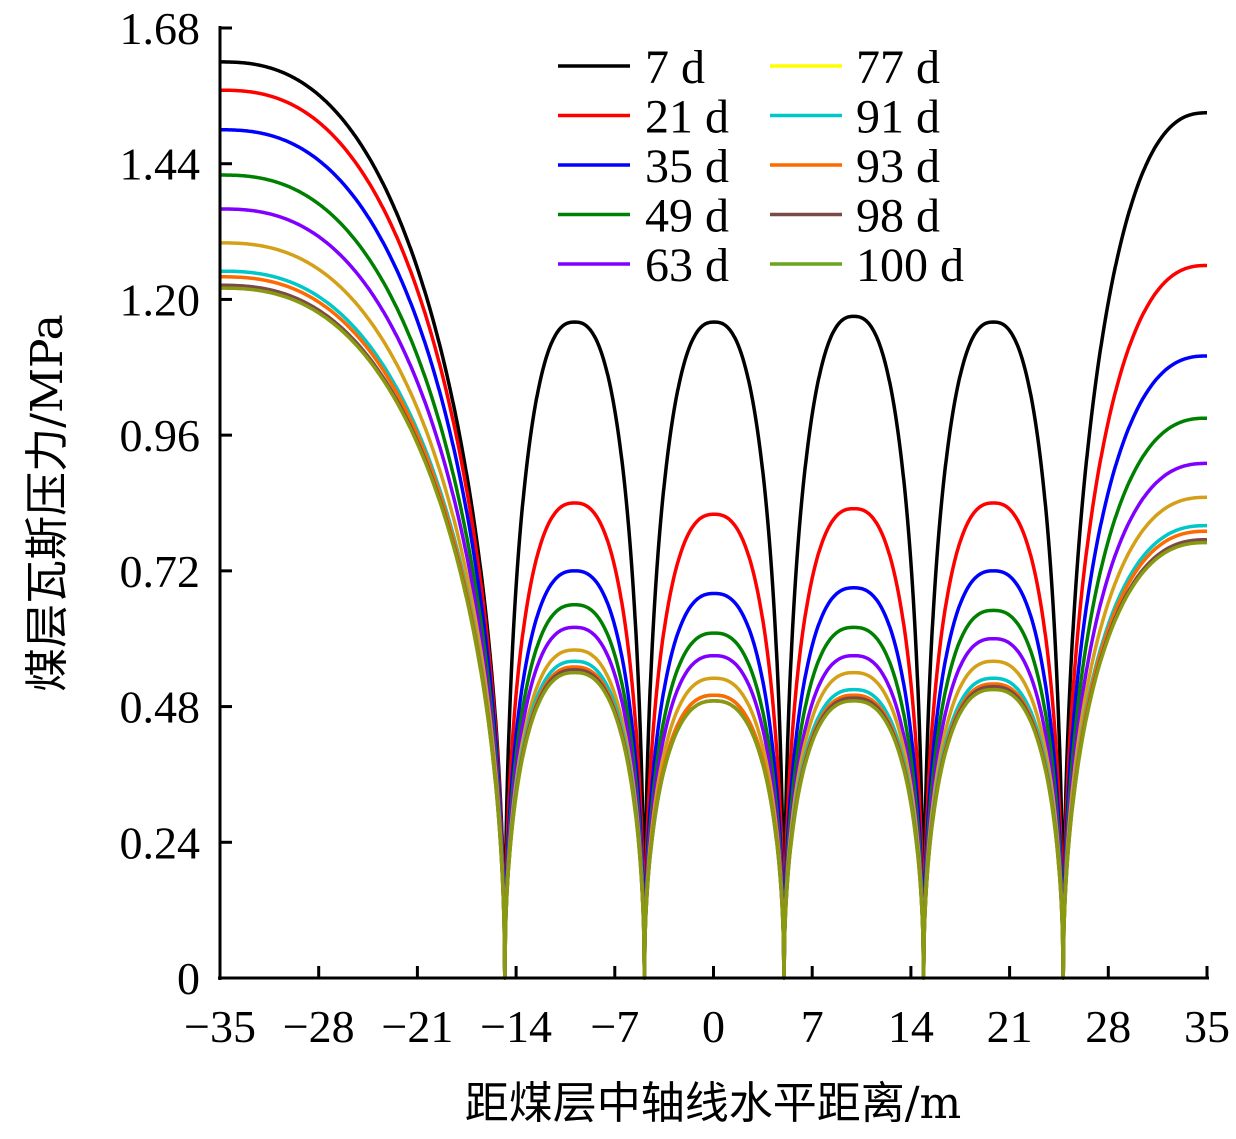 The image size is (1236, 1139). What do you see at coordinates (160, 571) in the screenshot?
I see `y-tick-label: 0.72` at bounding box center [160, 571].